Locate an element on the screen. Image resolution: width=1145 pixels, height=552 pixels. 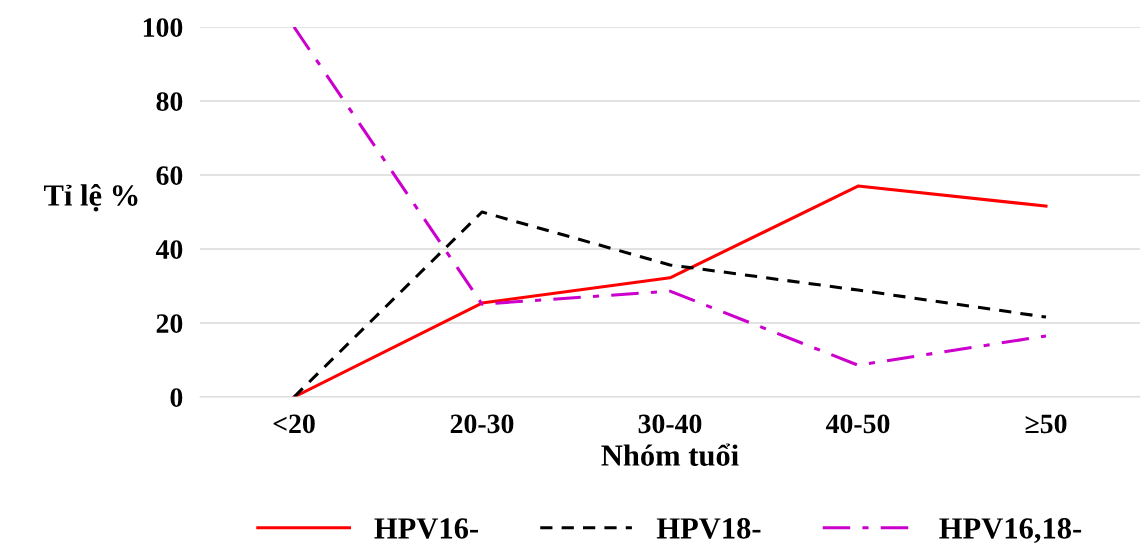
x-tick-label: ≥50 is located at coordinates (1046, 424).